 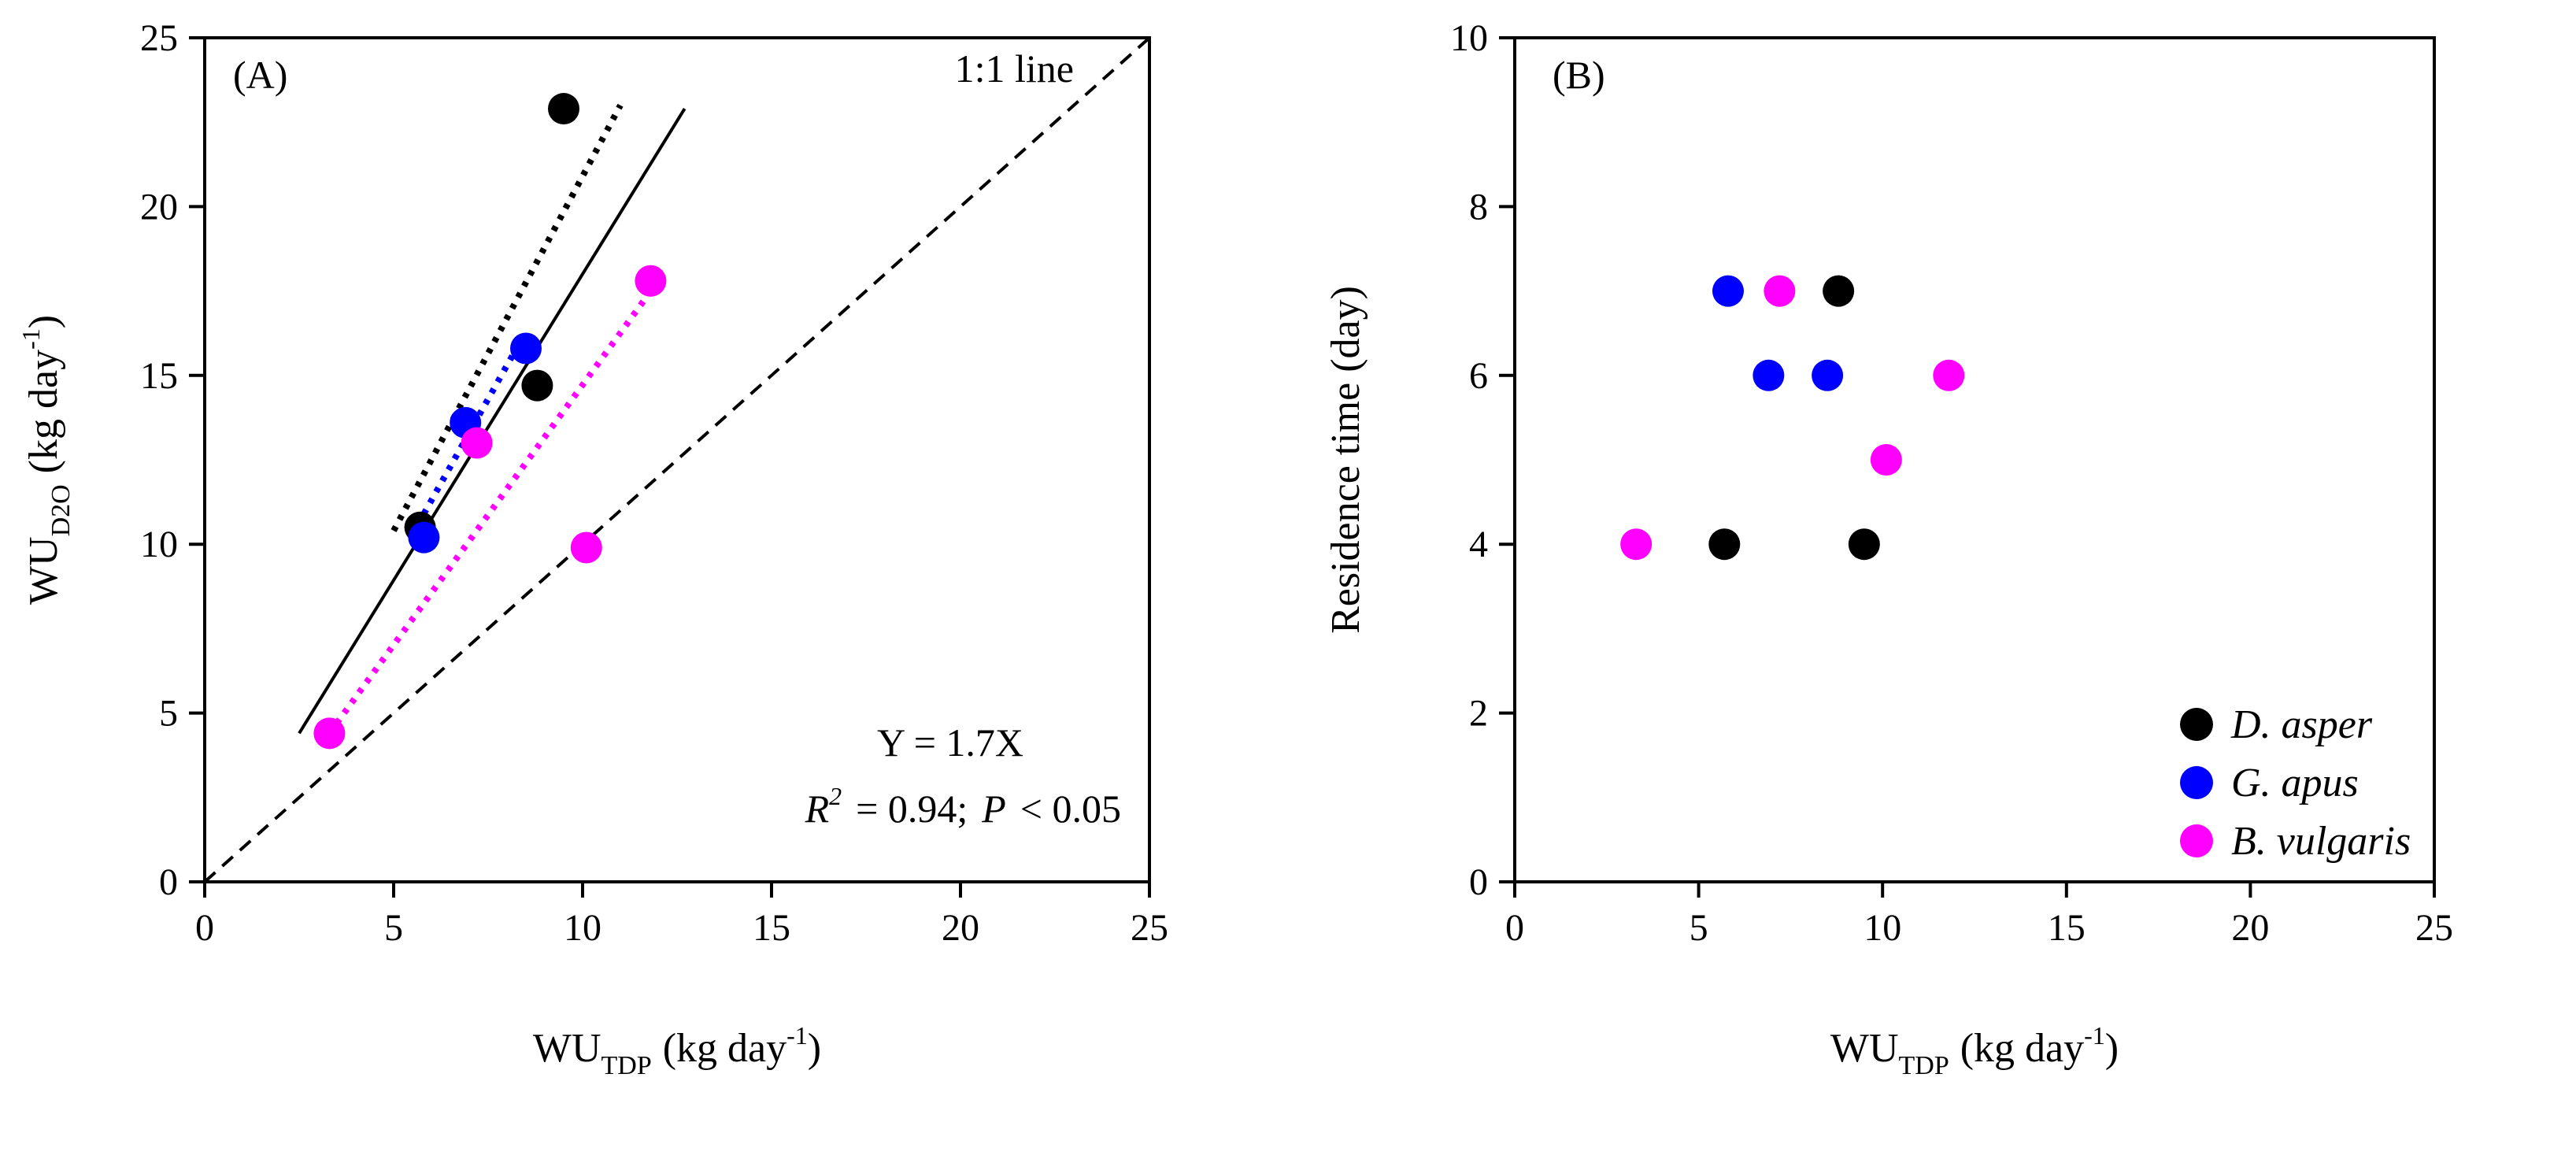 I want to click on regression-stats: R2 = 0.94; P < 0.05, so click(x=963, y=806).